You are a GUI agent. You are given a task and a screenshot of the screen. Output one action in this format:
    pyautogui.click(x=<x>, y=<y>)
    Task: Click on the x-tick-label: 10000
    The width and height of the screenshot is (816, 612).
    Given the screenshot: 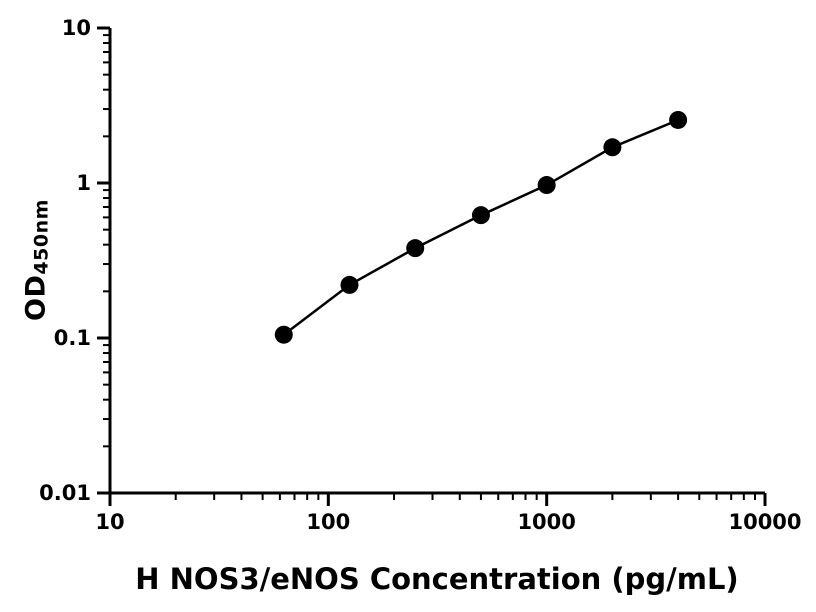 What is the action you would take?
    pyautogui.click(x=764, y=522)
    